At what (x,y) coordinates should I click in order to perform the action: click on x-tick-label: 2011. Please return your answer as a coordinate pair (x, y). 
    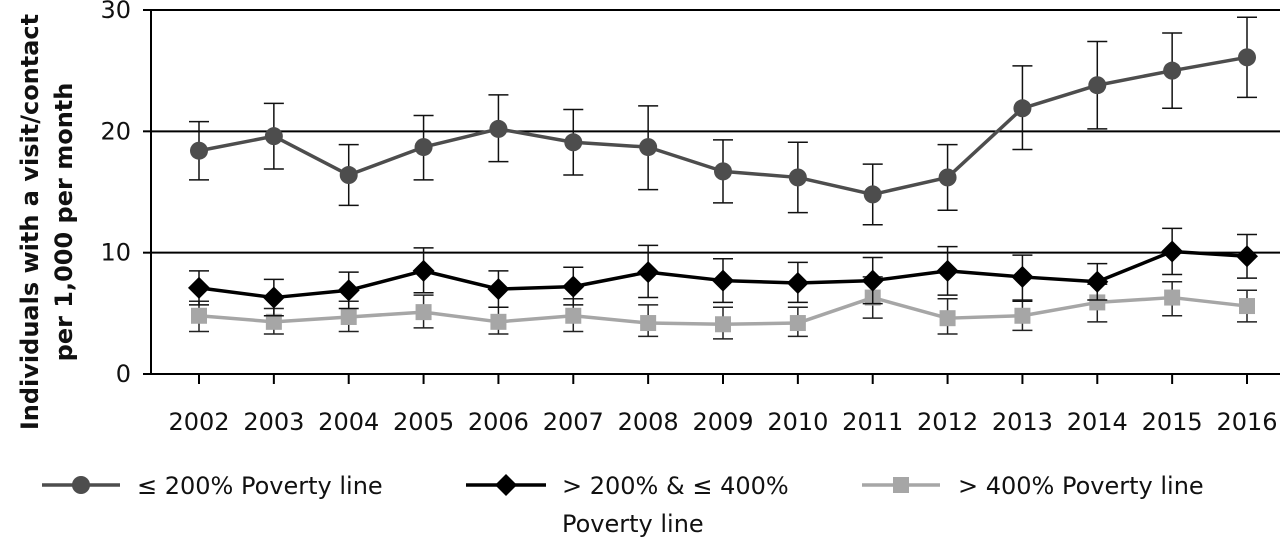
    Looking at the image, I should click on (872, 422).